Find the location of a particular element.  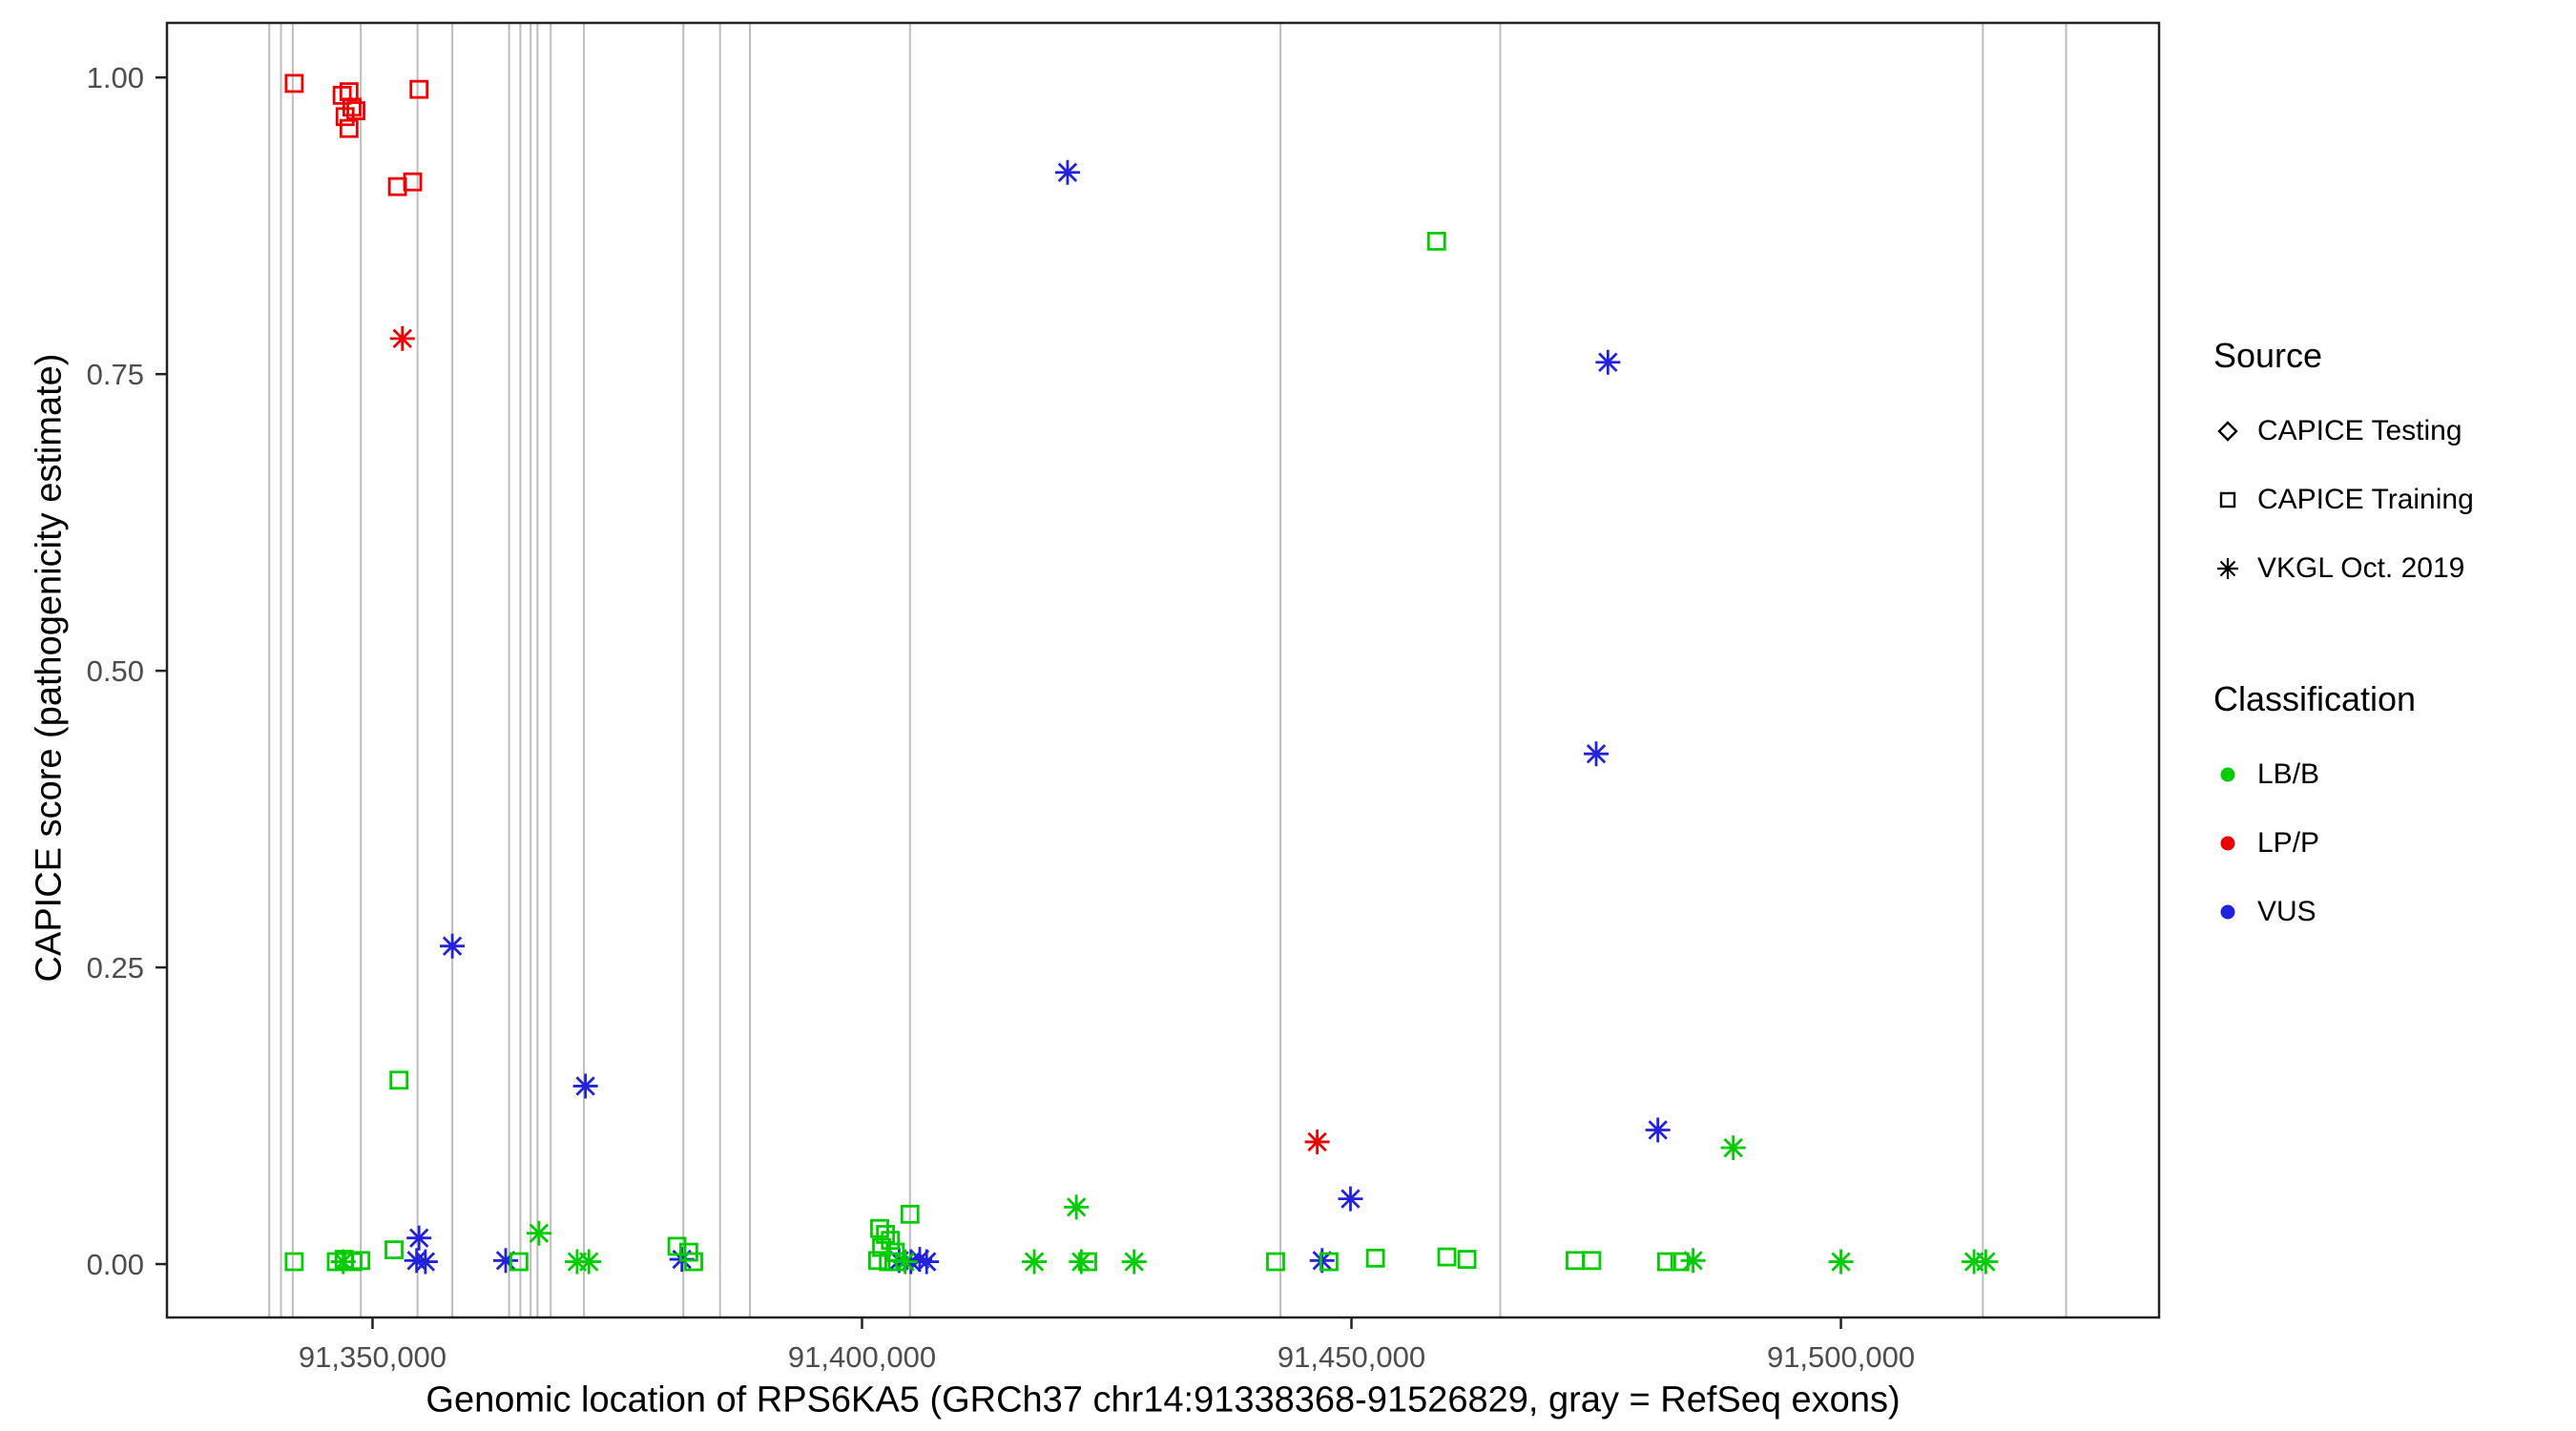

y-tick-label: 0.50 is located at coordinates (115, 671).